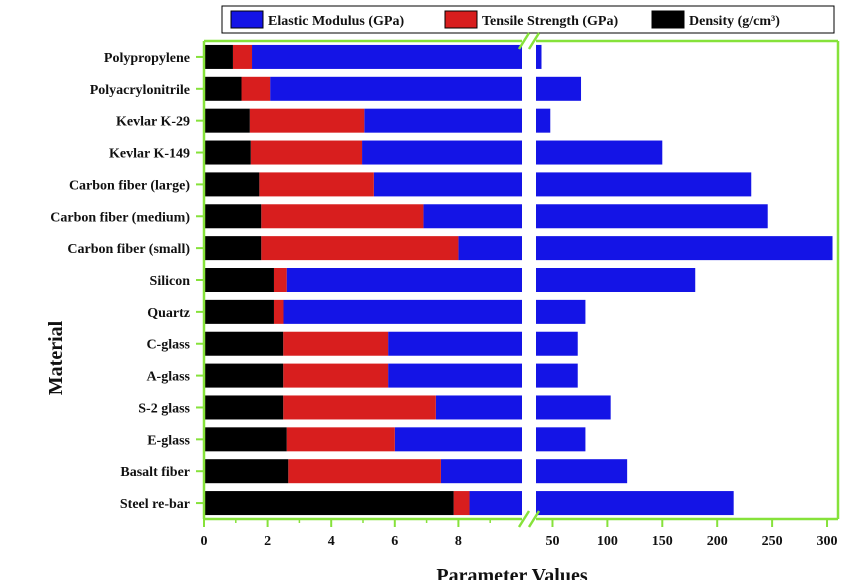  I want to click on category-label: Carbon fiber (medium), so click(120, 217).